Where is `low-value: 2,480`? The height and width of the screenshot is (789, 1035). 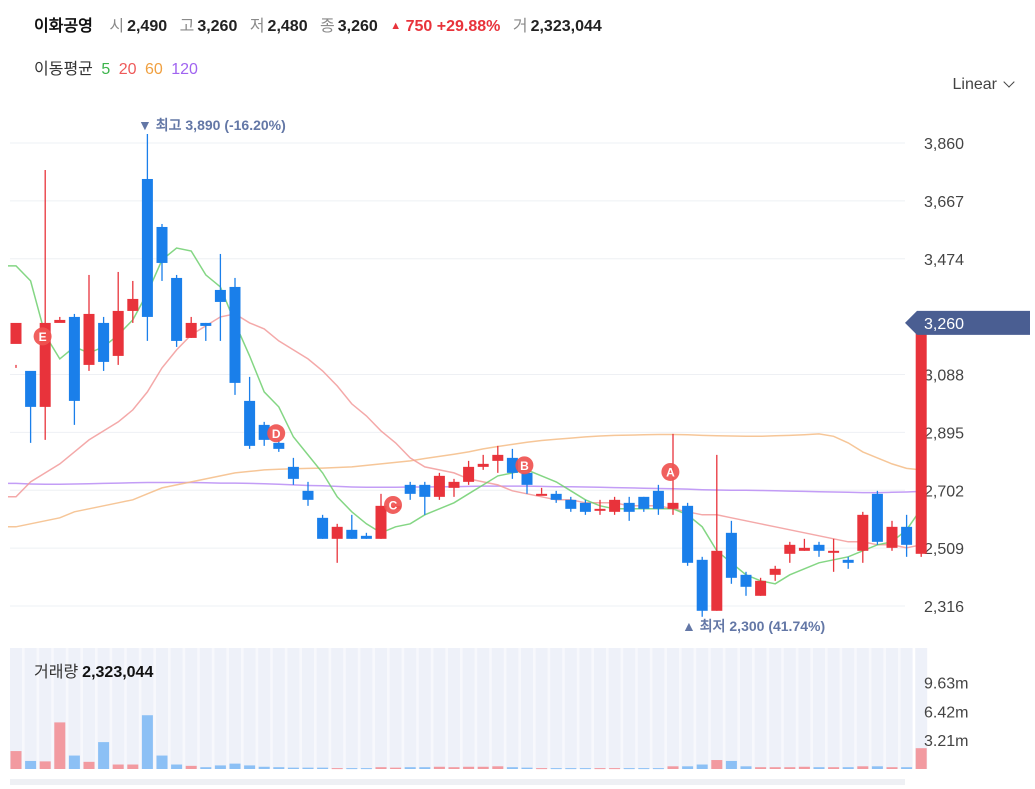 low-value: 2,480 is located at coordinates (287, 26).